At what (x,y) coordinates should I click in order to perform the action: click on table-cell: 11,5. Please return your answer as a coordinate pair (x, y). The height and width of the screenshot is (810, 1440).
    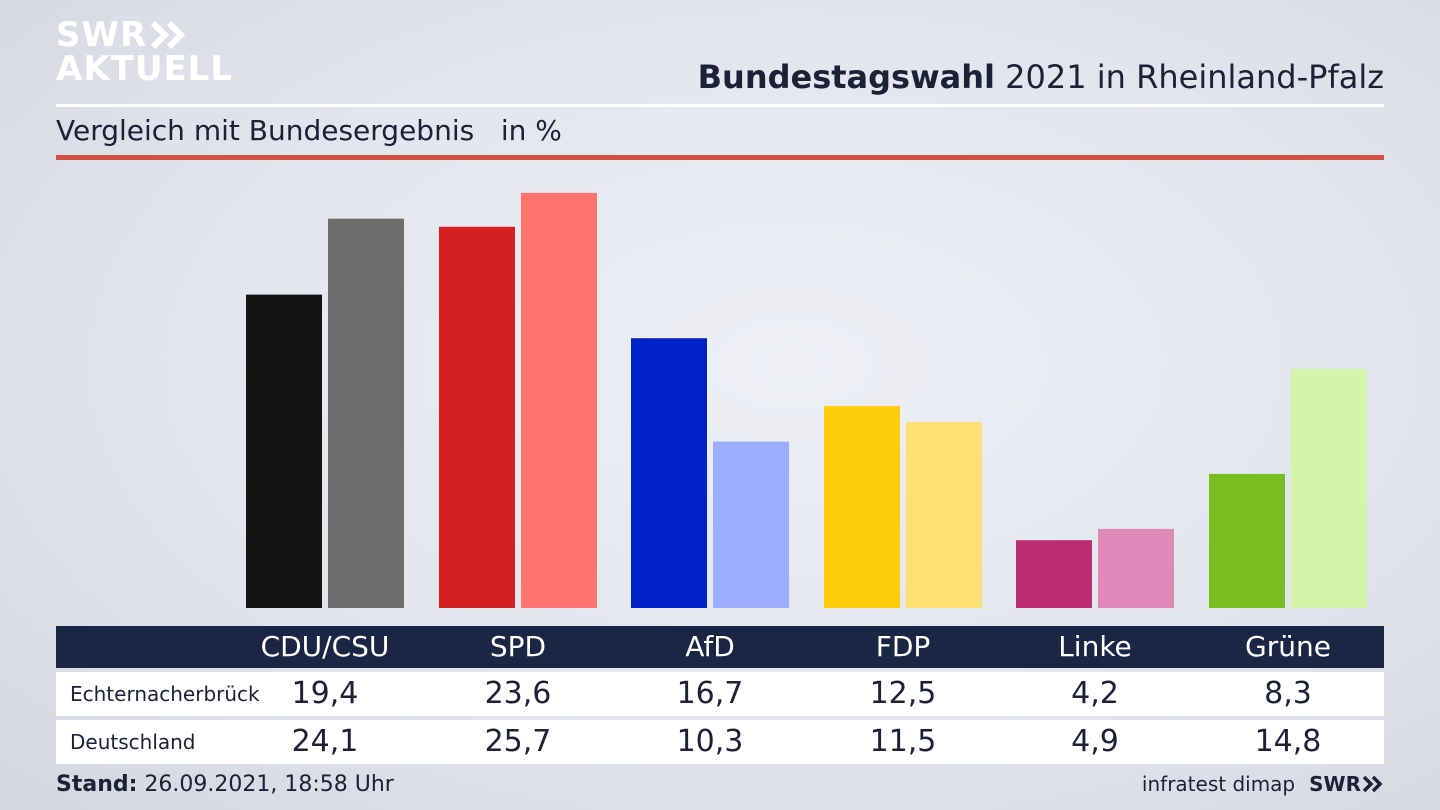
    Looking at the image, I should click on (903, 741).